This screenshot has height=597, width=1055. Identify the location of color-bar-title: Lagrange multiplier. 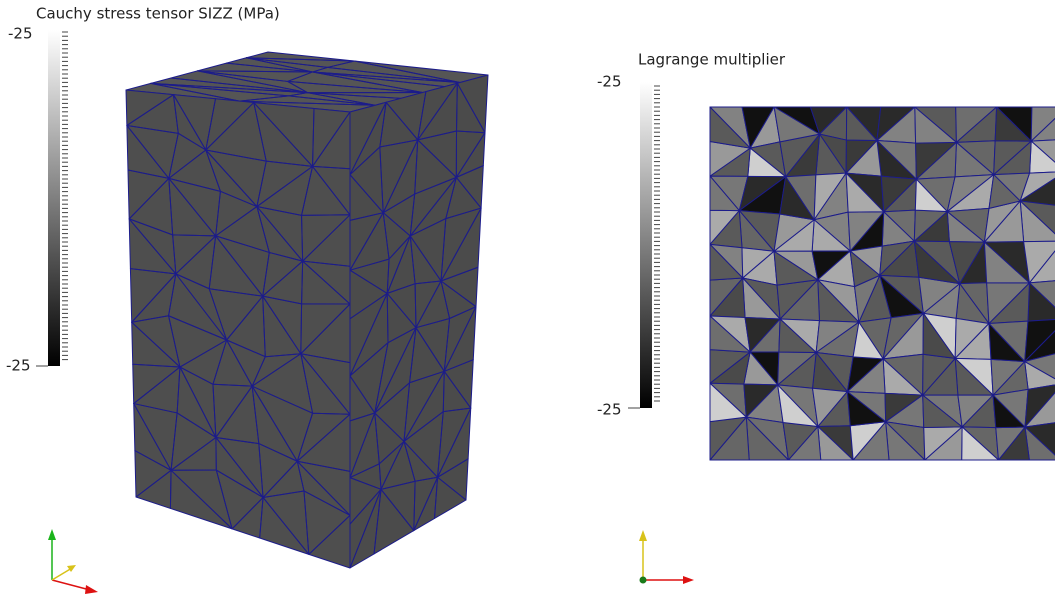
(712, 60).